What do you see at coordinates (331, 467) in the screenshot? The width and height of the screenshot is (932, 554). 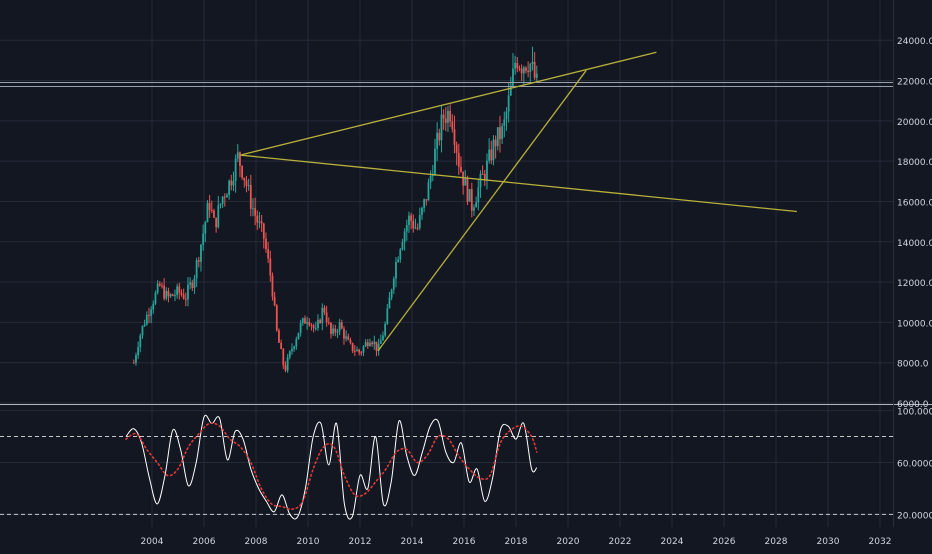 I see `stoch-k-line` at bounding box center [331, 467].